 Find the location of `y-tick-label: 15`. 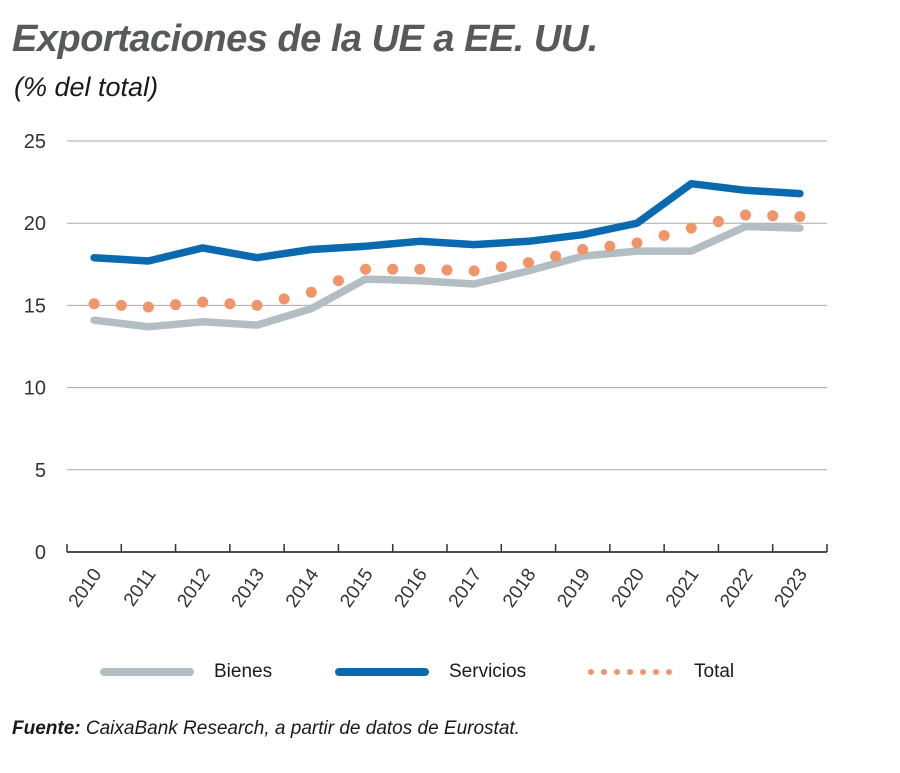

y-tick-label: 15 is located at coordinates (35, 306).